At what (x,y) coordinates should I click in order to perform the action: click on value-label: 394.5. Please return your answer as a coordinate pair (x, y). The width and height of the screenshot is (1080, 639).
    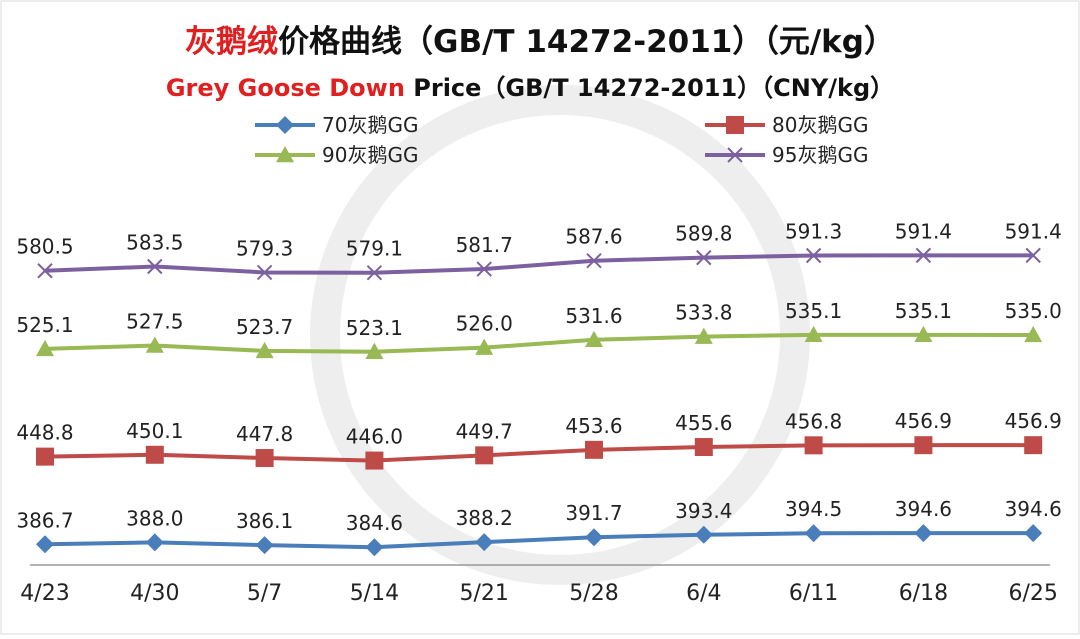
    Looking at the image, I should click on (813, 509).